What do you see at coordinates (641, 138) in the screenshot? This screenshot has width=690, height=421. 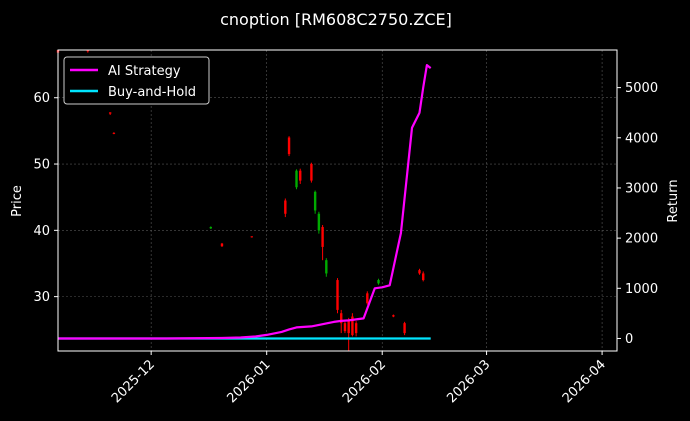 I see `y-right-tick-label: 4000` at bounding box center [641, 138].